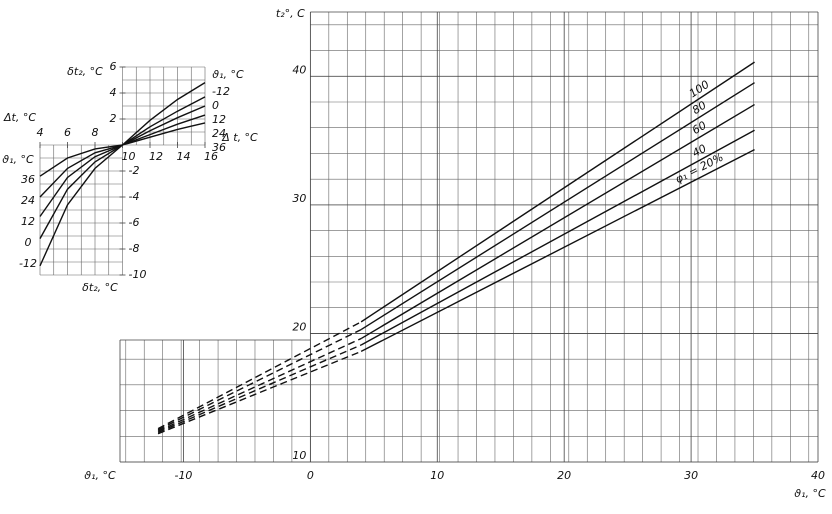  I want to click on x-tick-label: 12, so click(156, 156).